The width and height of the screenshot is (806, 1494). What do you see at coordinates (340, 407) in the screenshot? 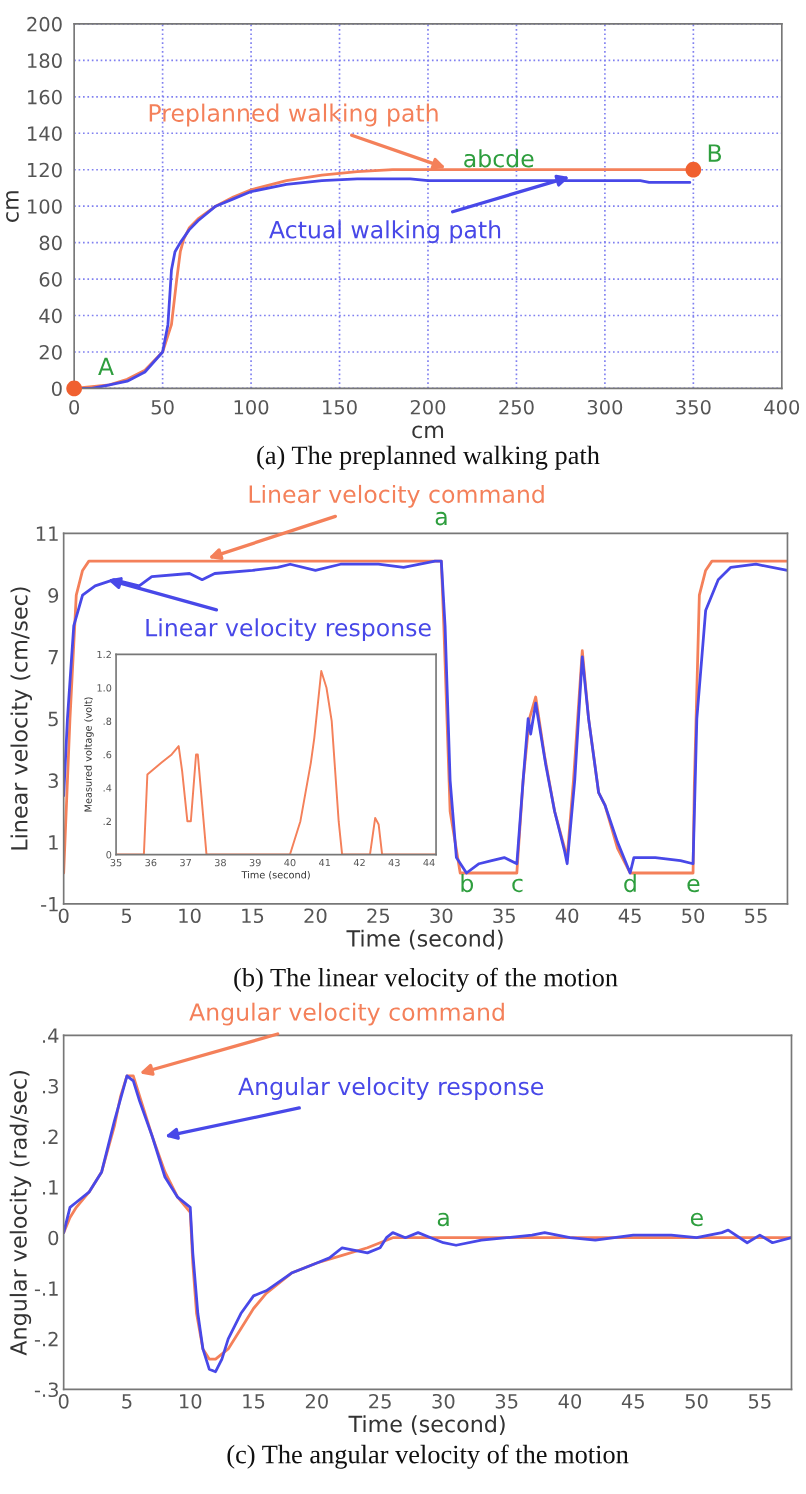
I see `x-tick-label: 150` at bounding box center [340, 407].